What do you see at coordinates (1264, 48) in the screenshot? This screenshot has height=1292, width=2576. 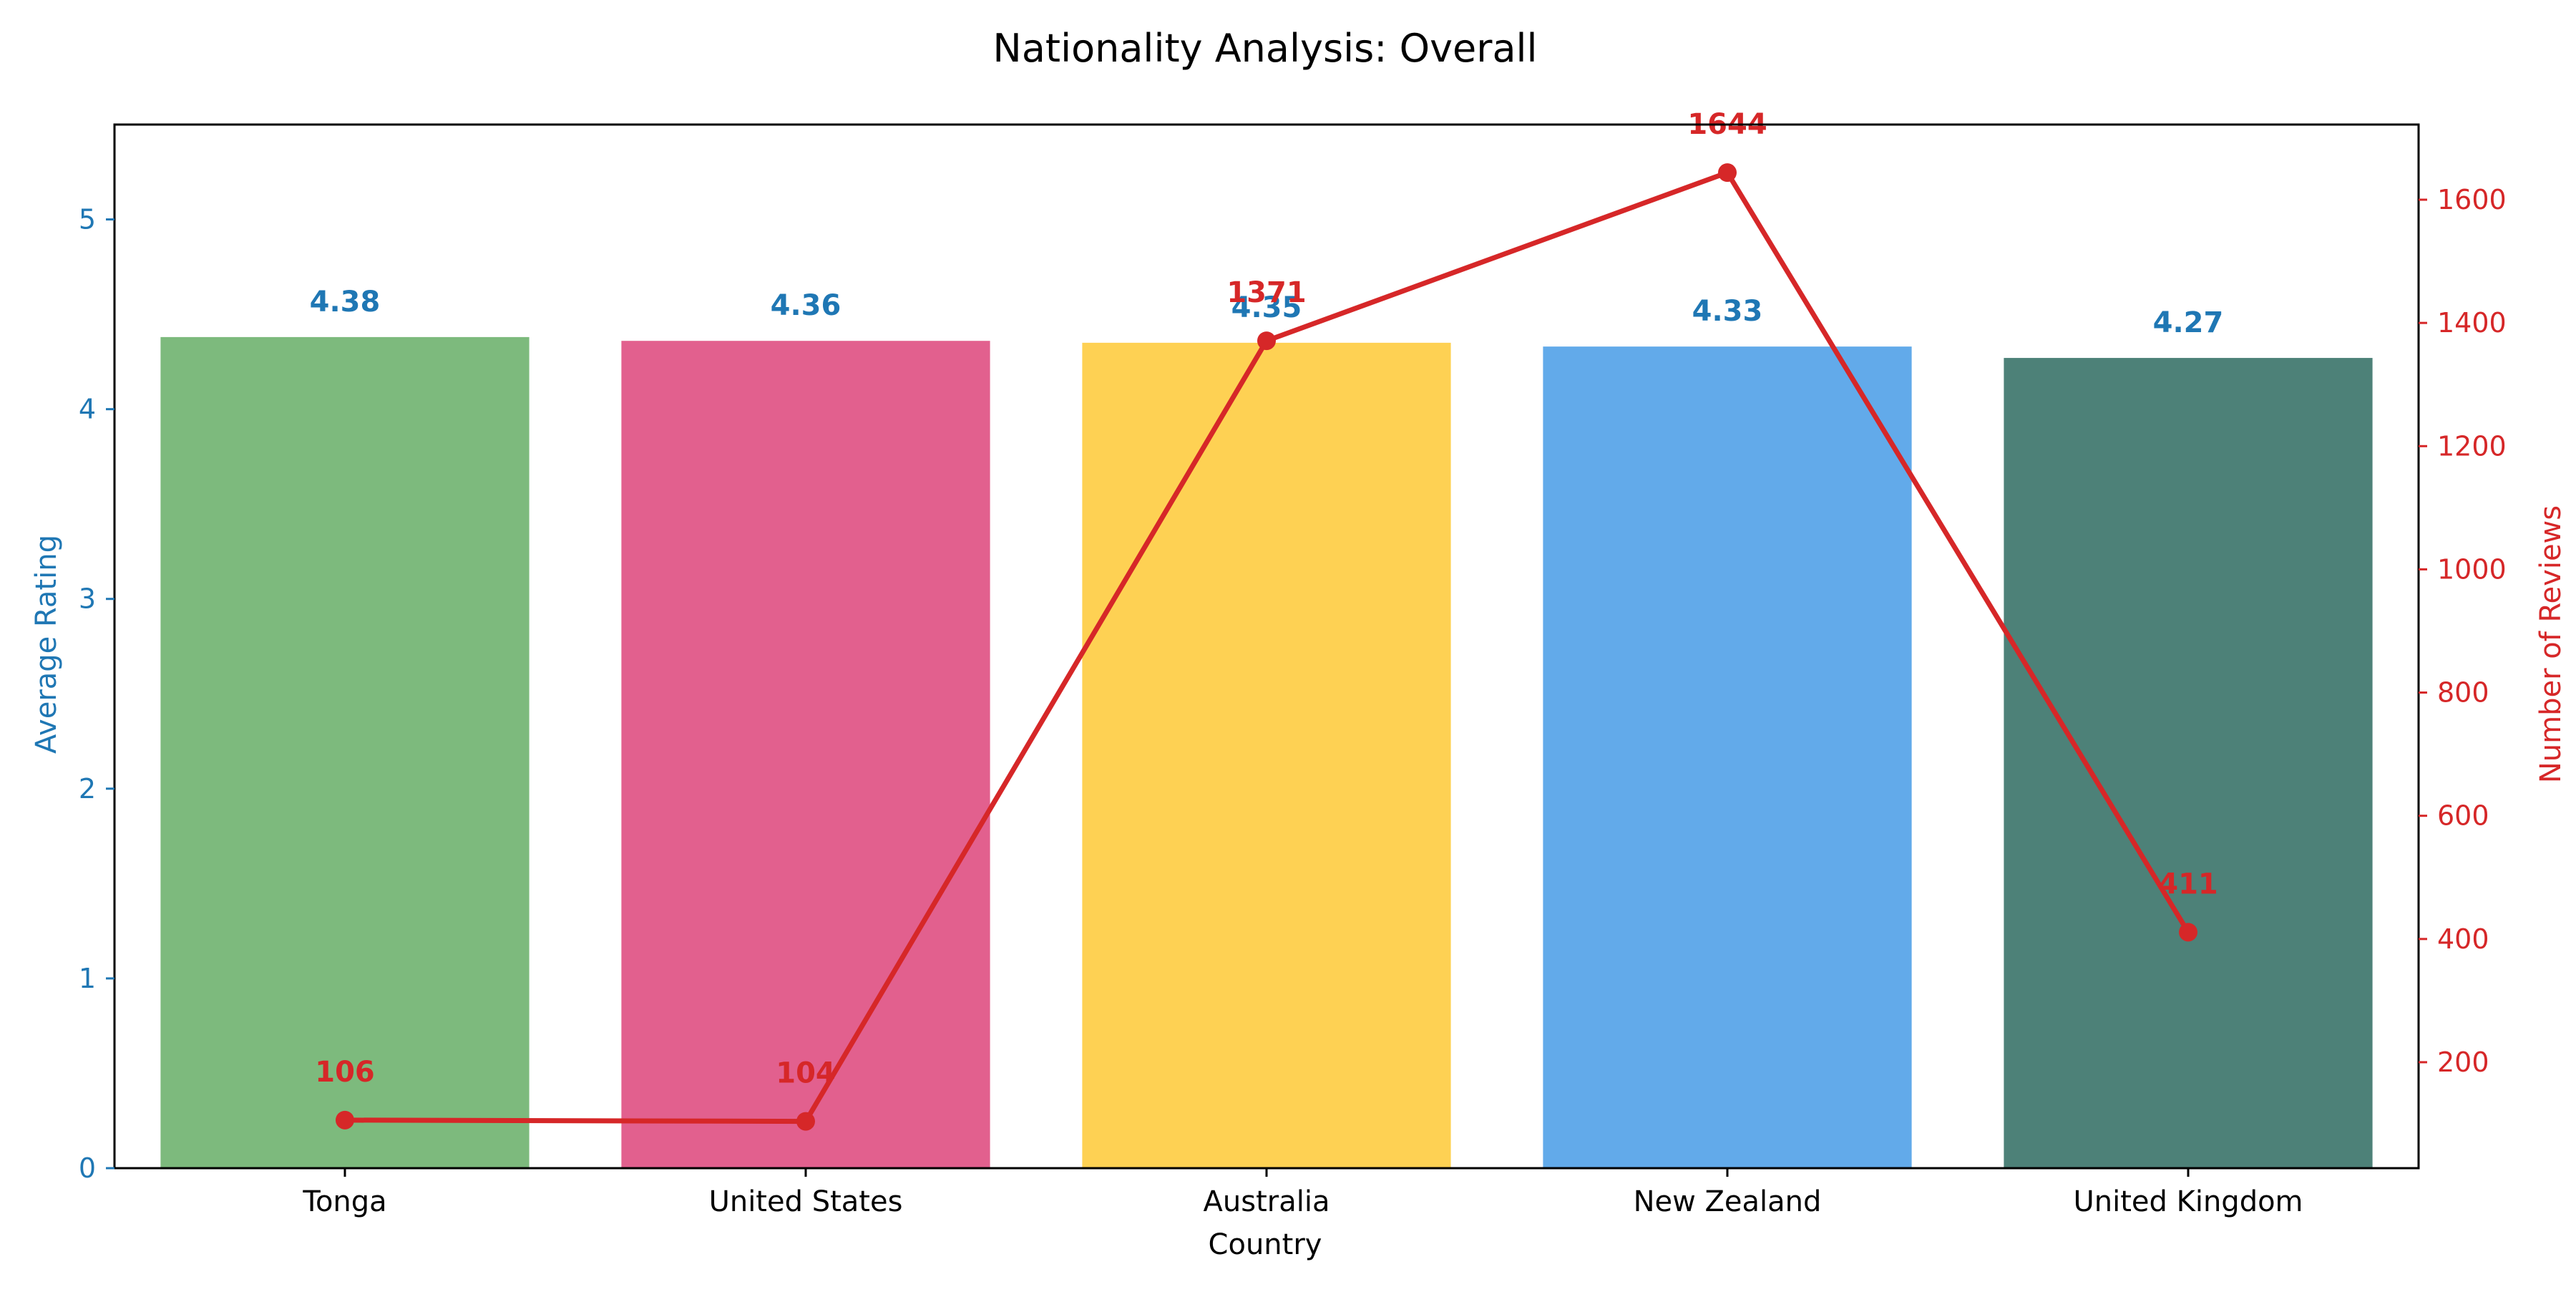 I see `chart-title: Nationality Analysis: Overall` at bounding box center [1264, 48].